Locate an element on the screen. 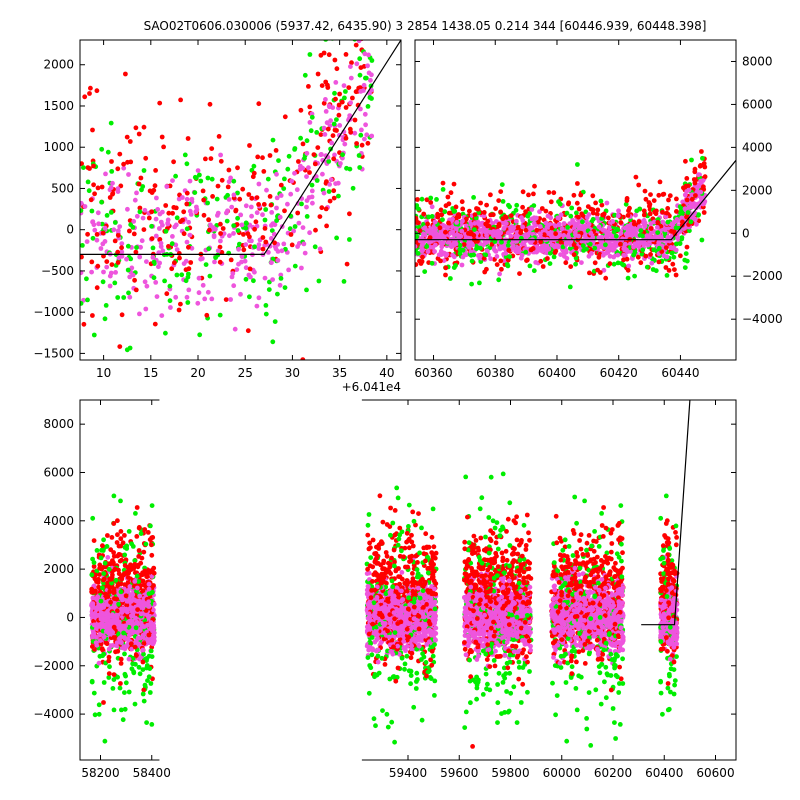  scatter-points is located at coordinates (227, 200).